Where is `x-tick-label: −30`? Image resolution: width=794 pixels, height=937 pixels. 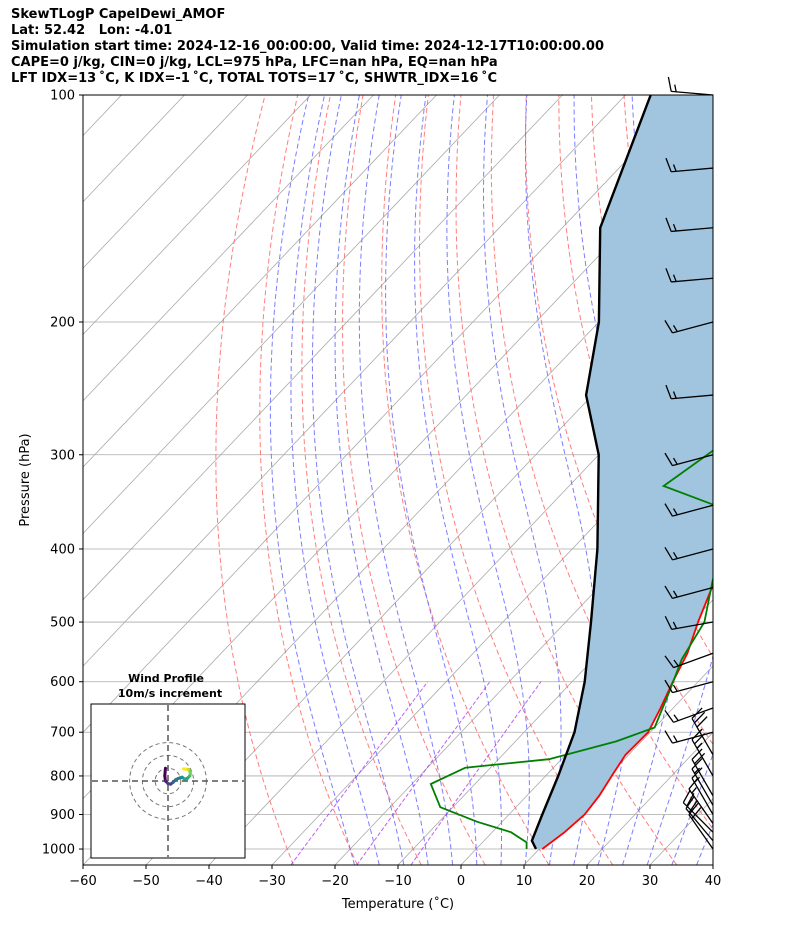
x-tick-label: −30 is located at coordinates (271, 881).